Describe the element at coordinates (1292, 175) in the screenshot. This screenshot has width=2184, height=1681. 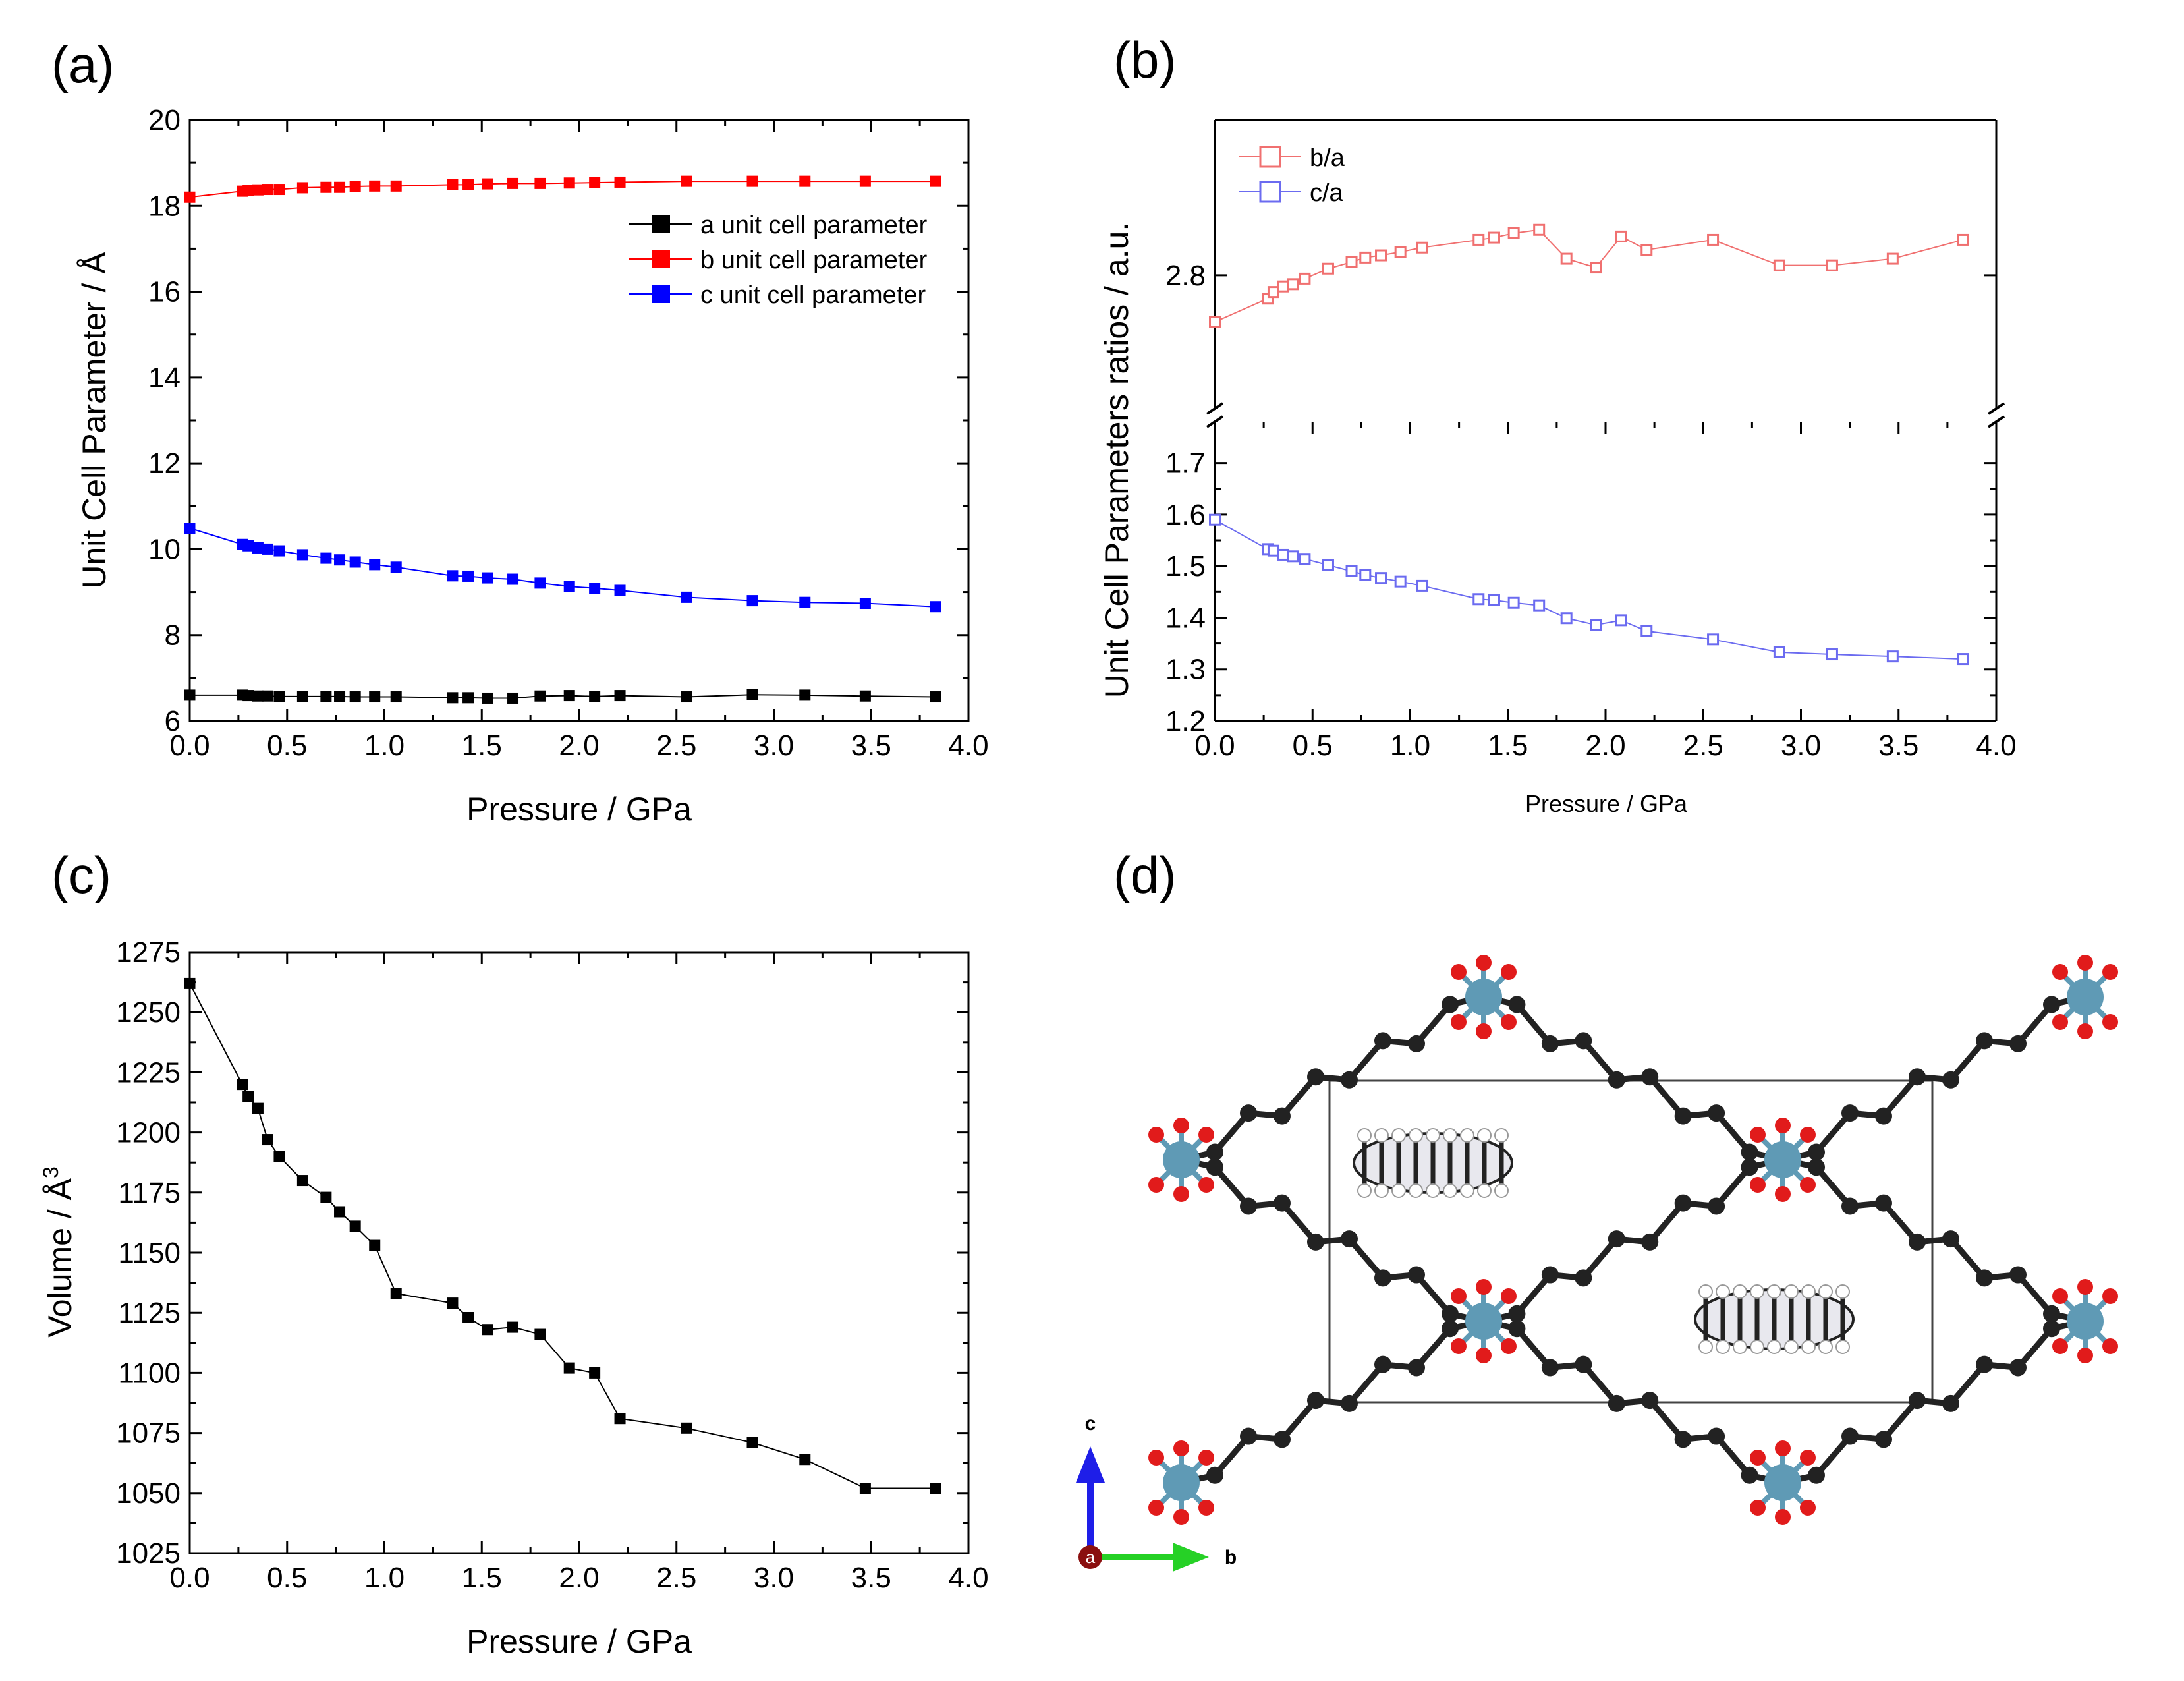
I see `legend-b: b/a c/a` at that location.